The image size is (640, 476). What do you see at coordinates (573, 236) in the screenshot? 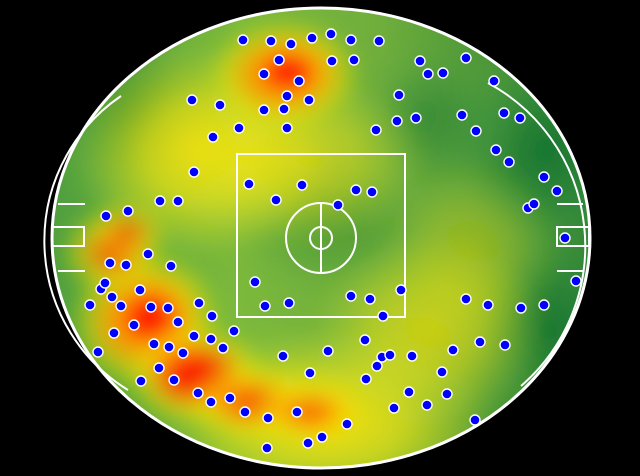
I see `right-goal-square` at bounding box center [573, 236].